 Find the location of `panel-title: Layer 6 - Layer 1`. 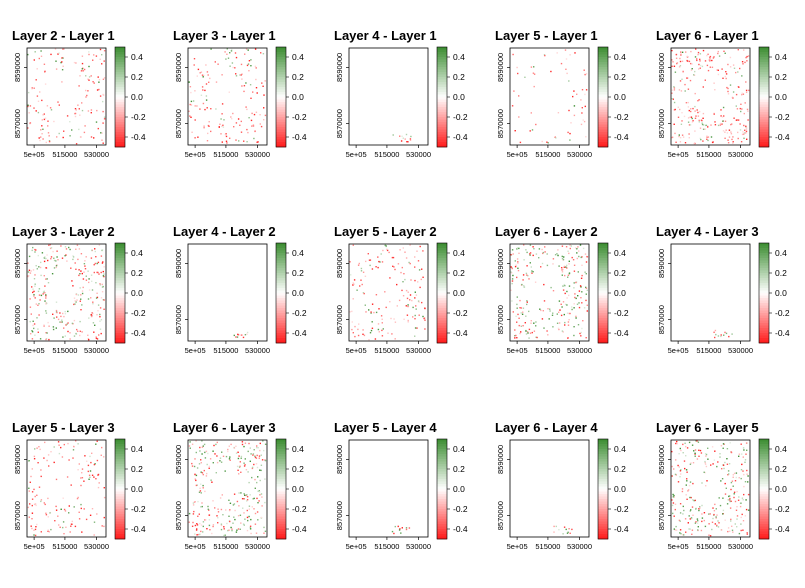

panel-title: Layer 6 - Layer 1 is located at coordinates (707, 35).